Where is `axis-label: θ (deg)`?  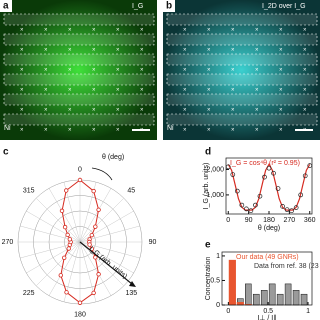
axis-label: θ (deg) is located at coordinates (113, 157).